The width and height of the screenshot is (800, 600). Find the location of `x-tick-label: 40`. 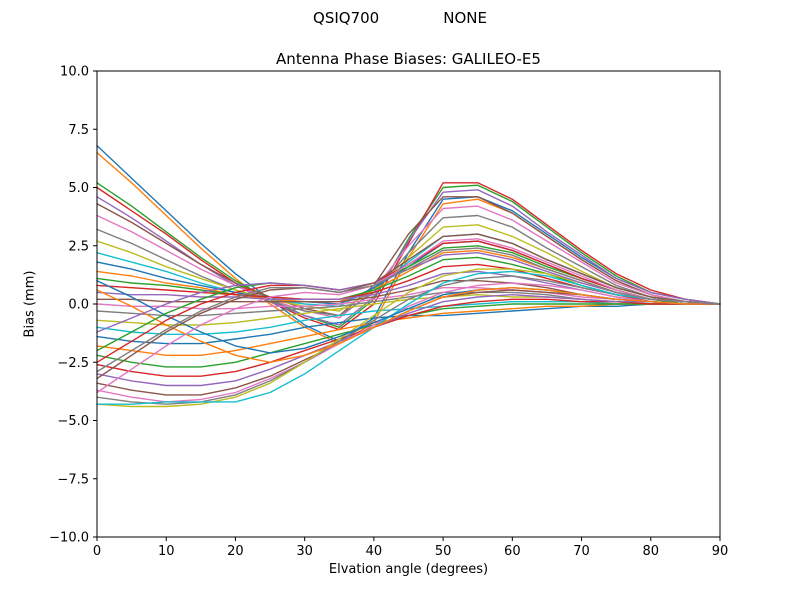

x-tick-label: 40 is located at coordinates (374, 551).